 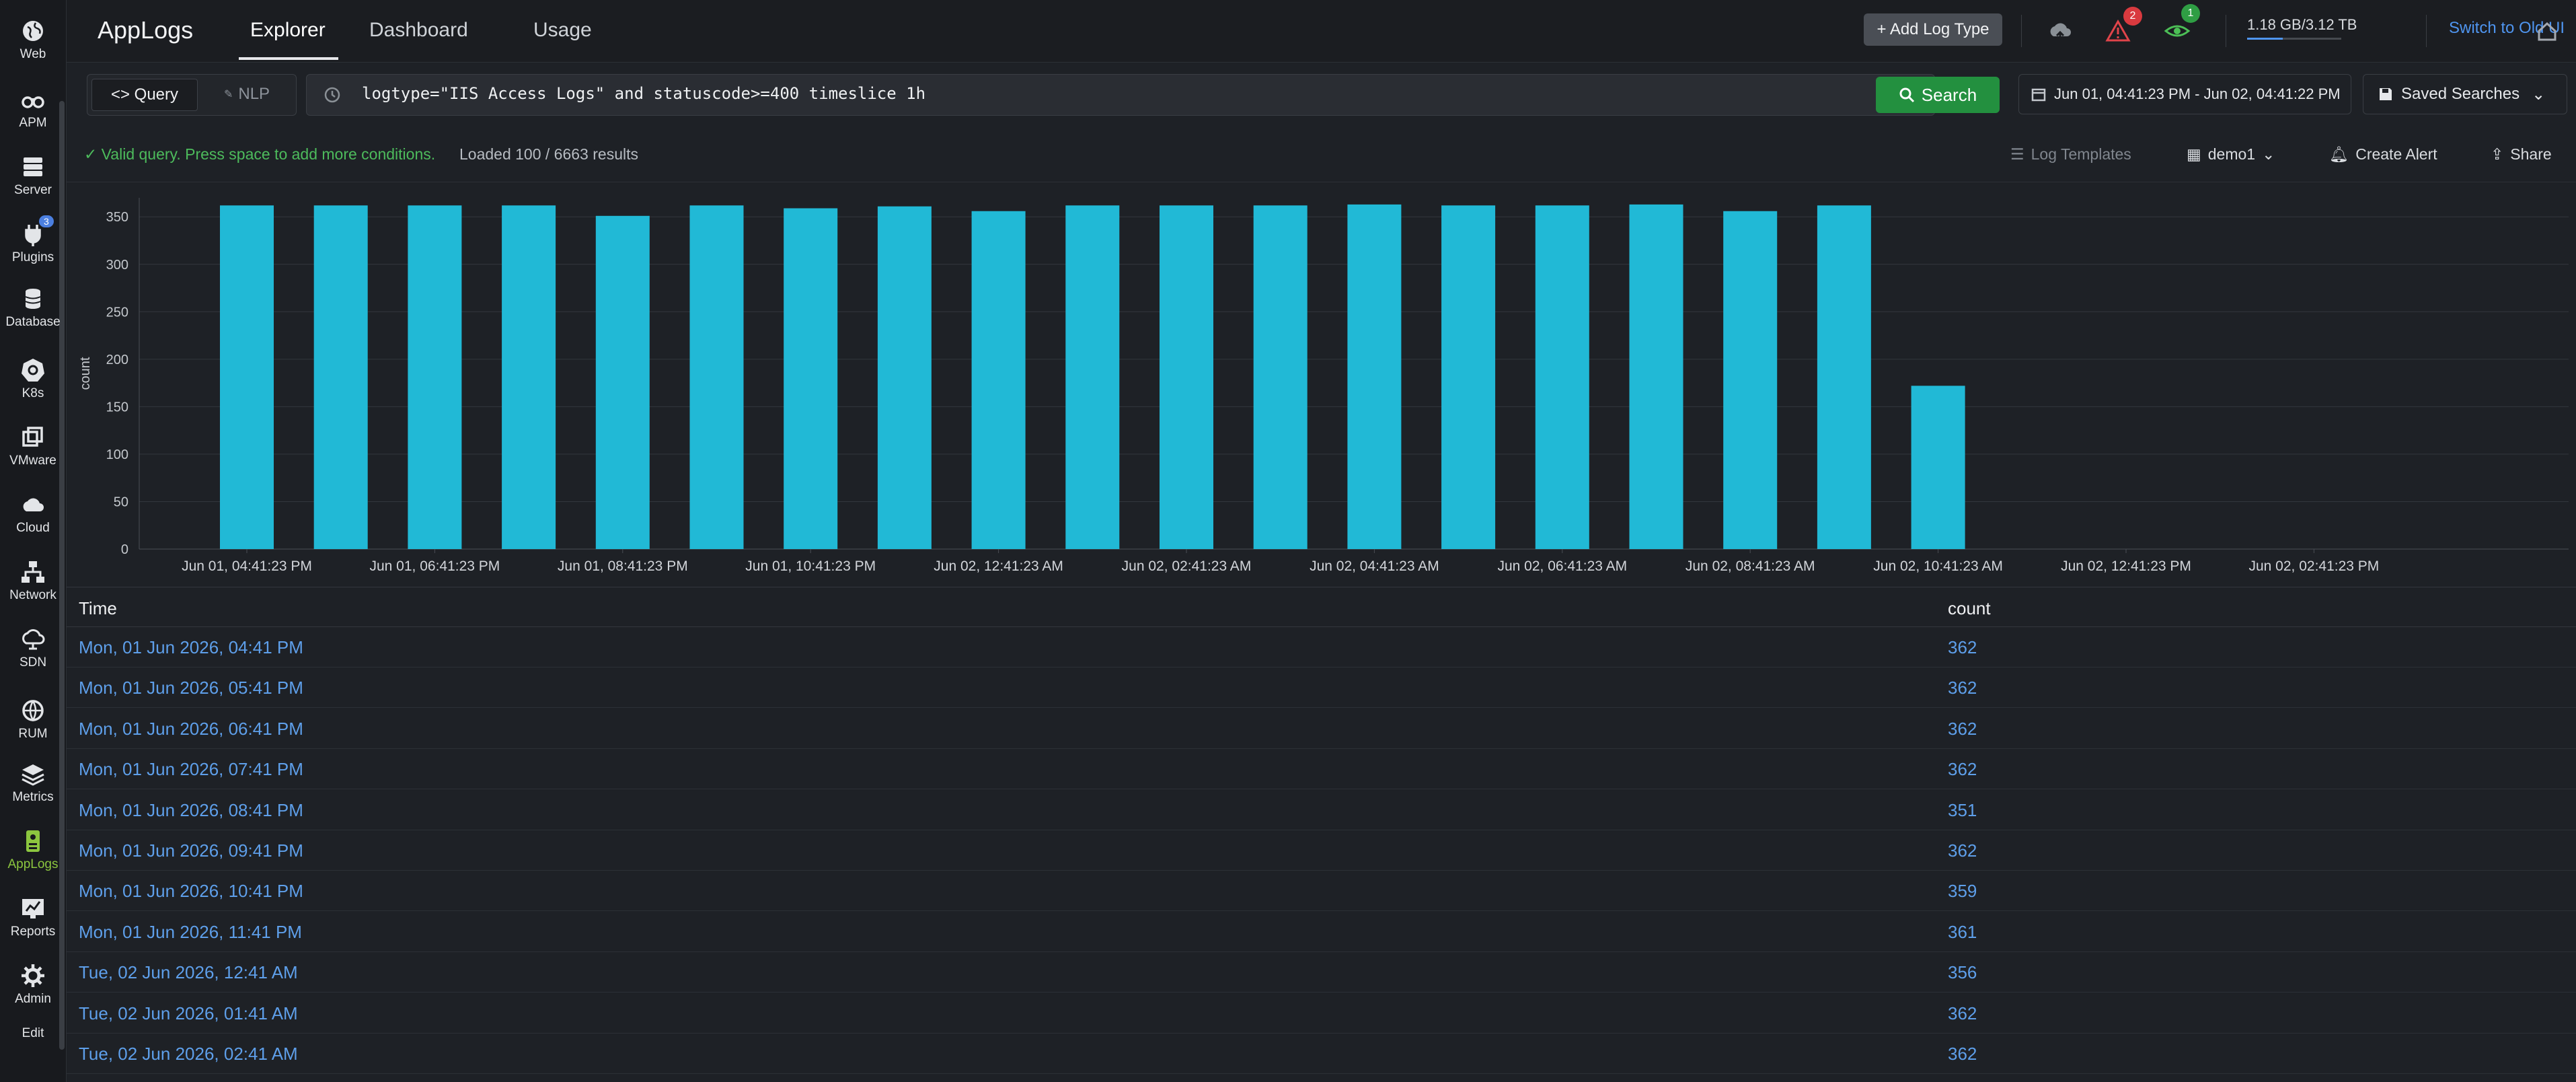 I want to click on table-row: Mon, 01 Jun 2026, 06:41 PM 362, so click(x=1321, y=728).